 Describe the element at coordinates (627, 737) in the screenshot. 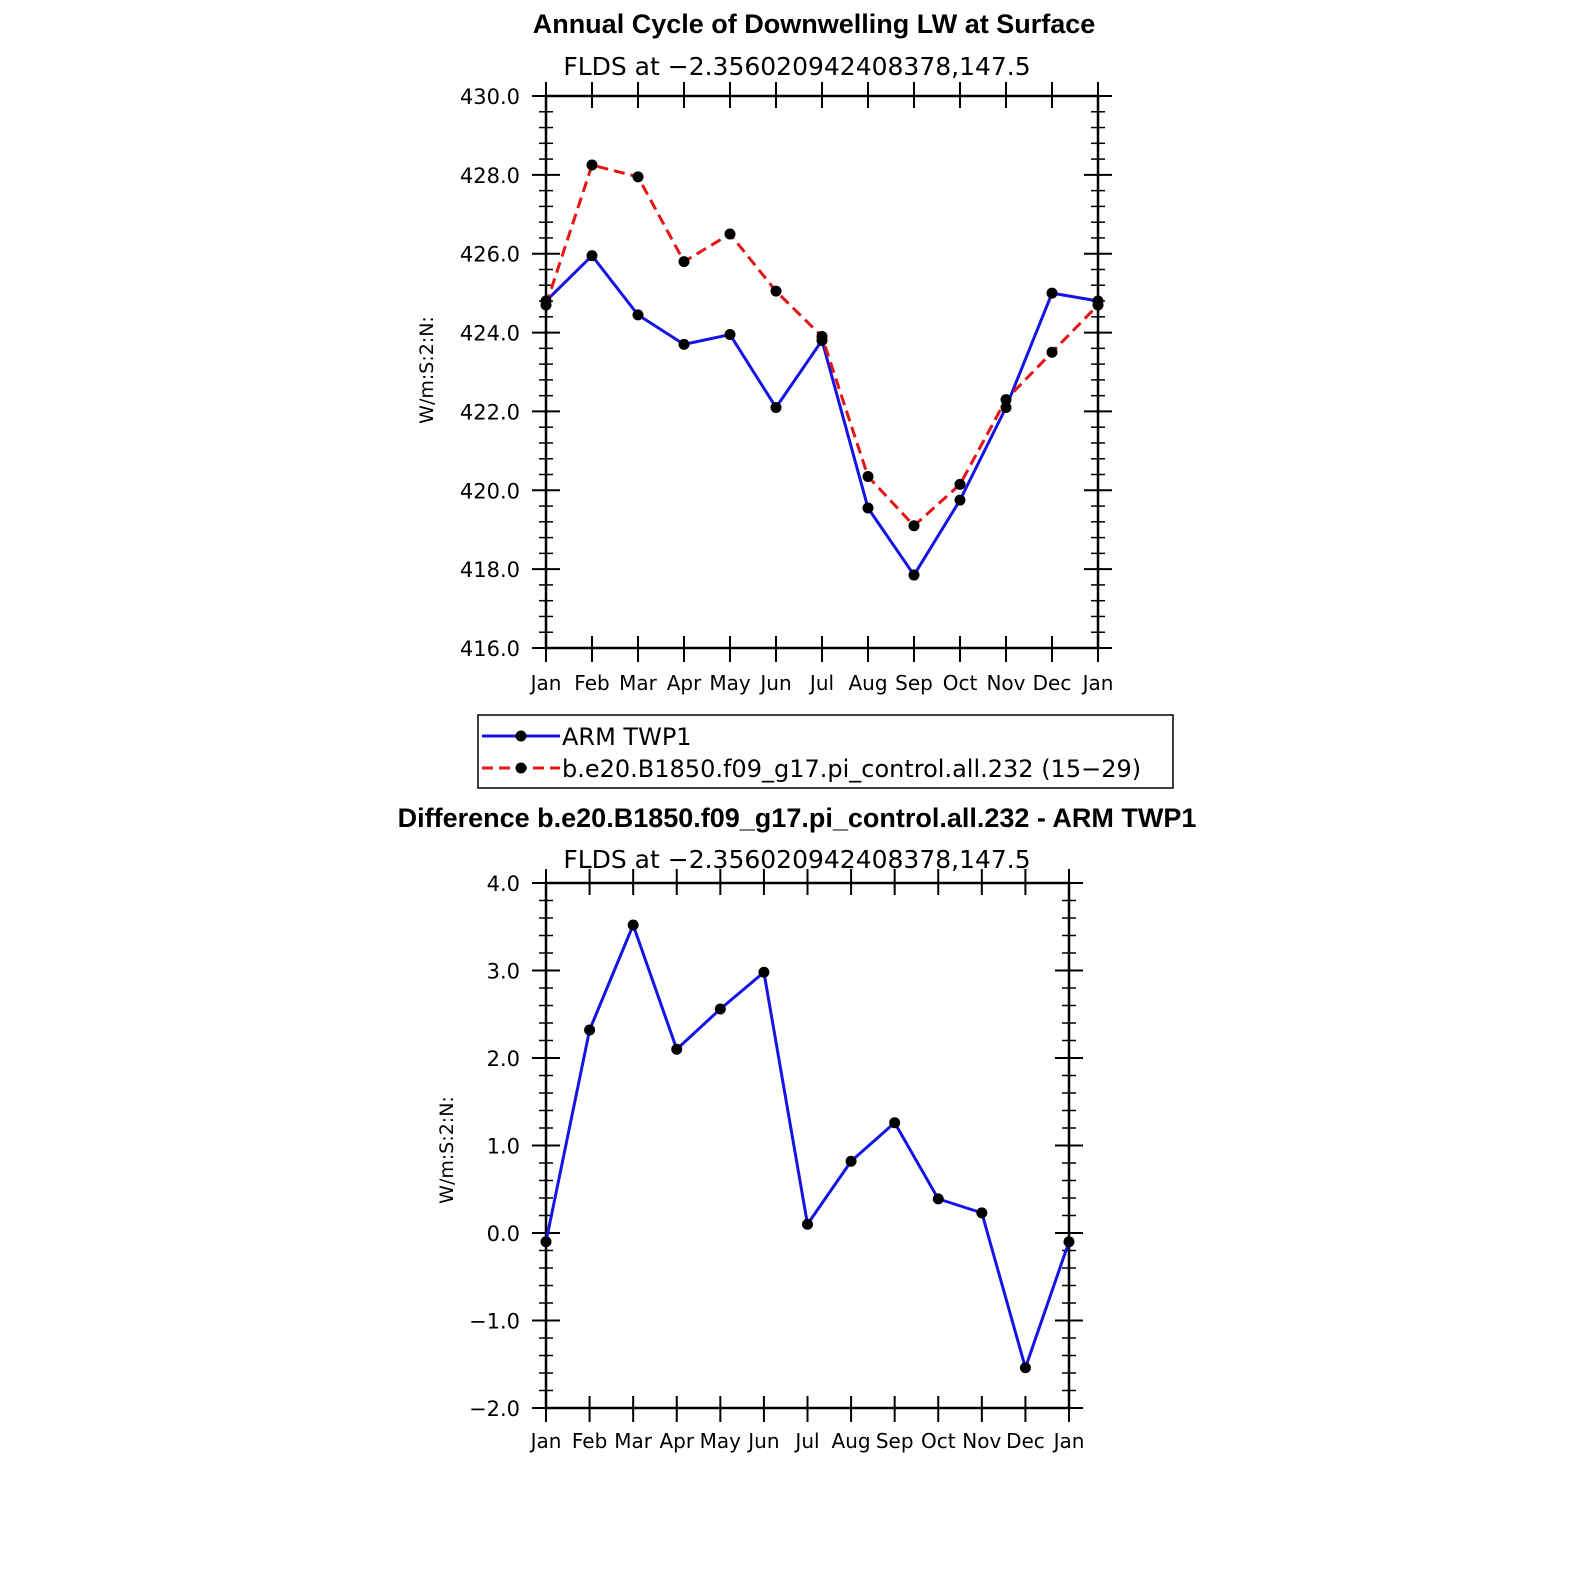

I see `legend-label-obs: ARM TWP1` at that location.